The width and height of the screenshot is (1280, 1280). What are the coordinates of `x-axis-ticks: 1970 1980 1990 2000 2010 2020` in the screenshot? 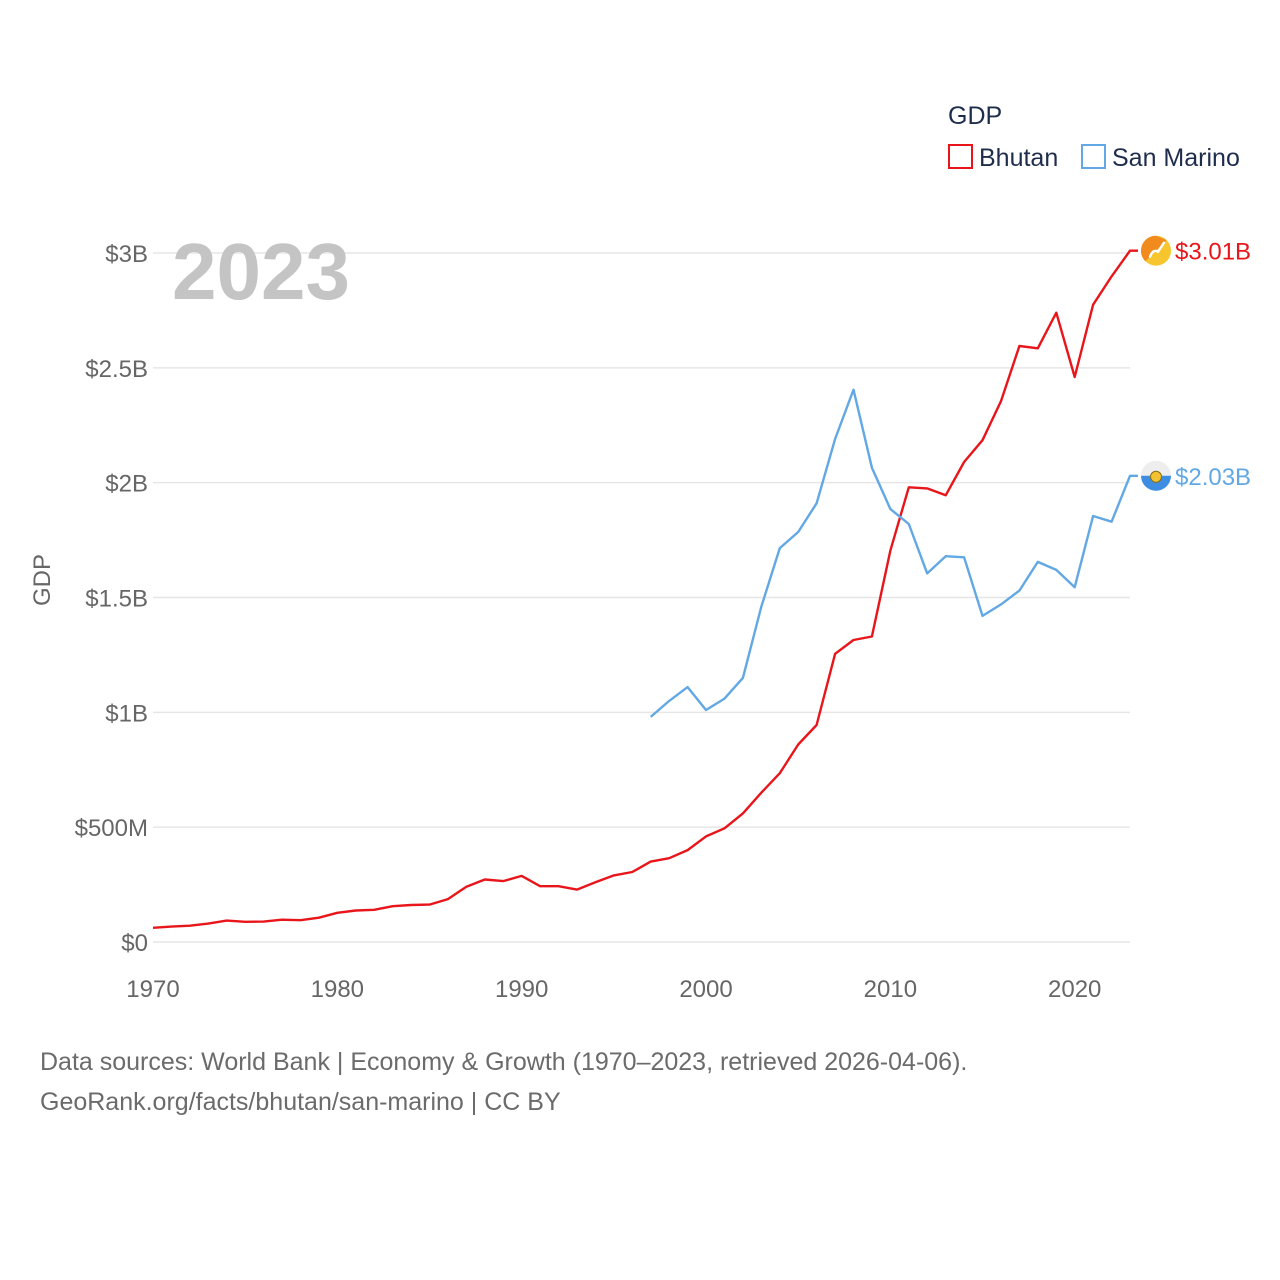 It's located at (613, 989).